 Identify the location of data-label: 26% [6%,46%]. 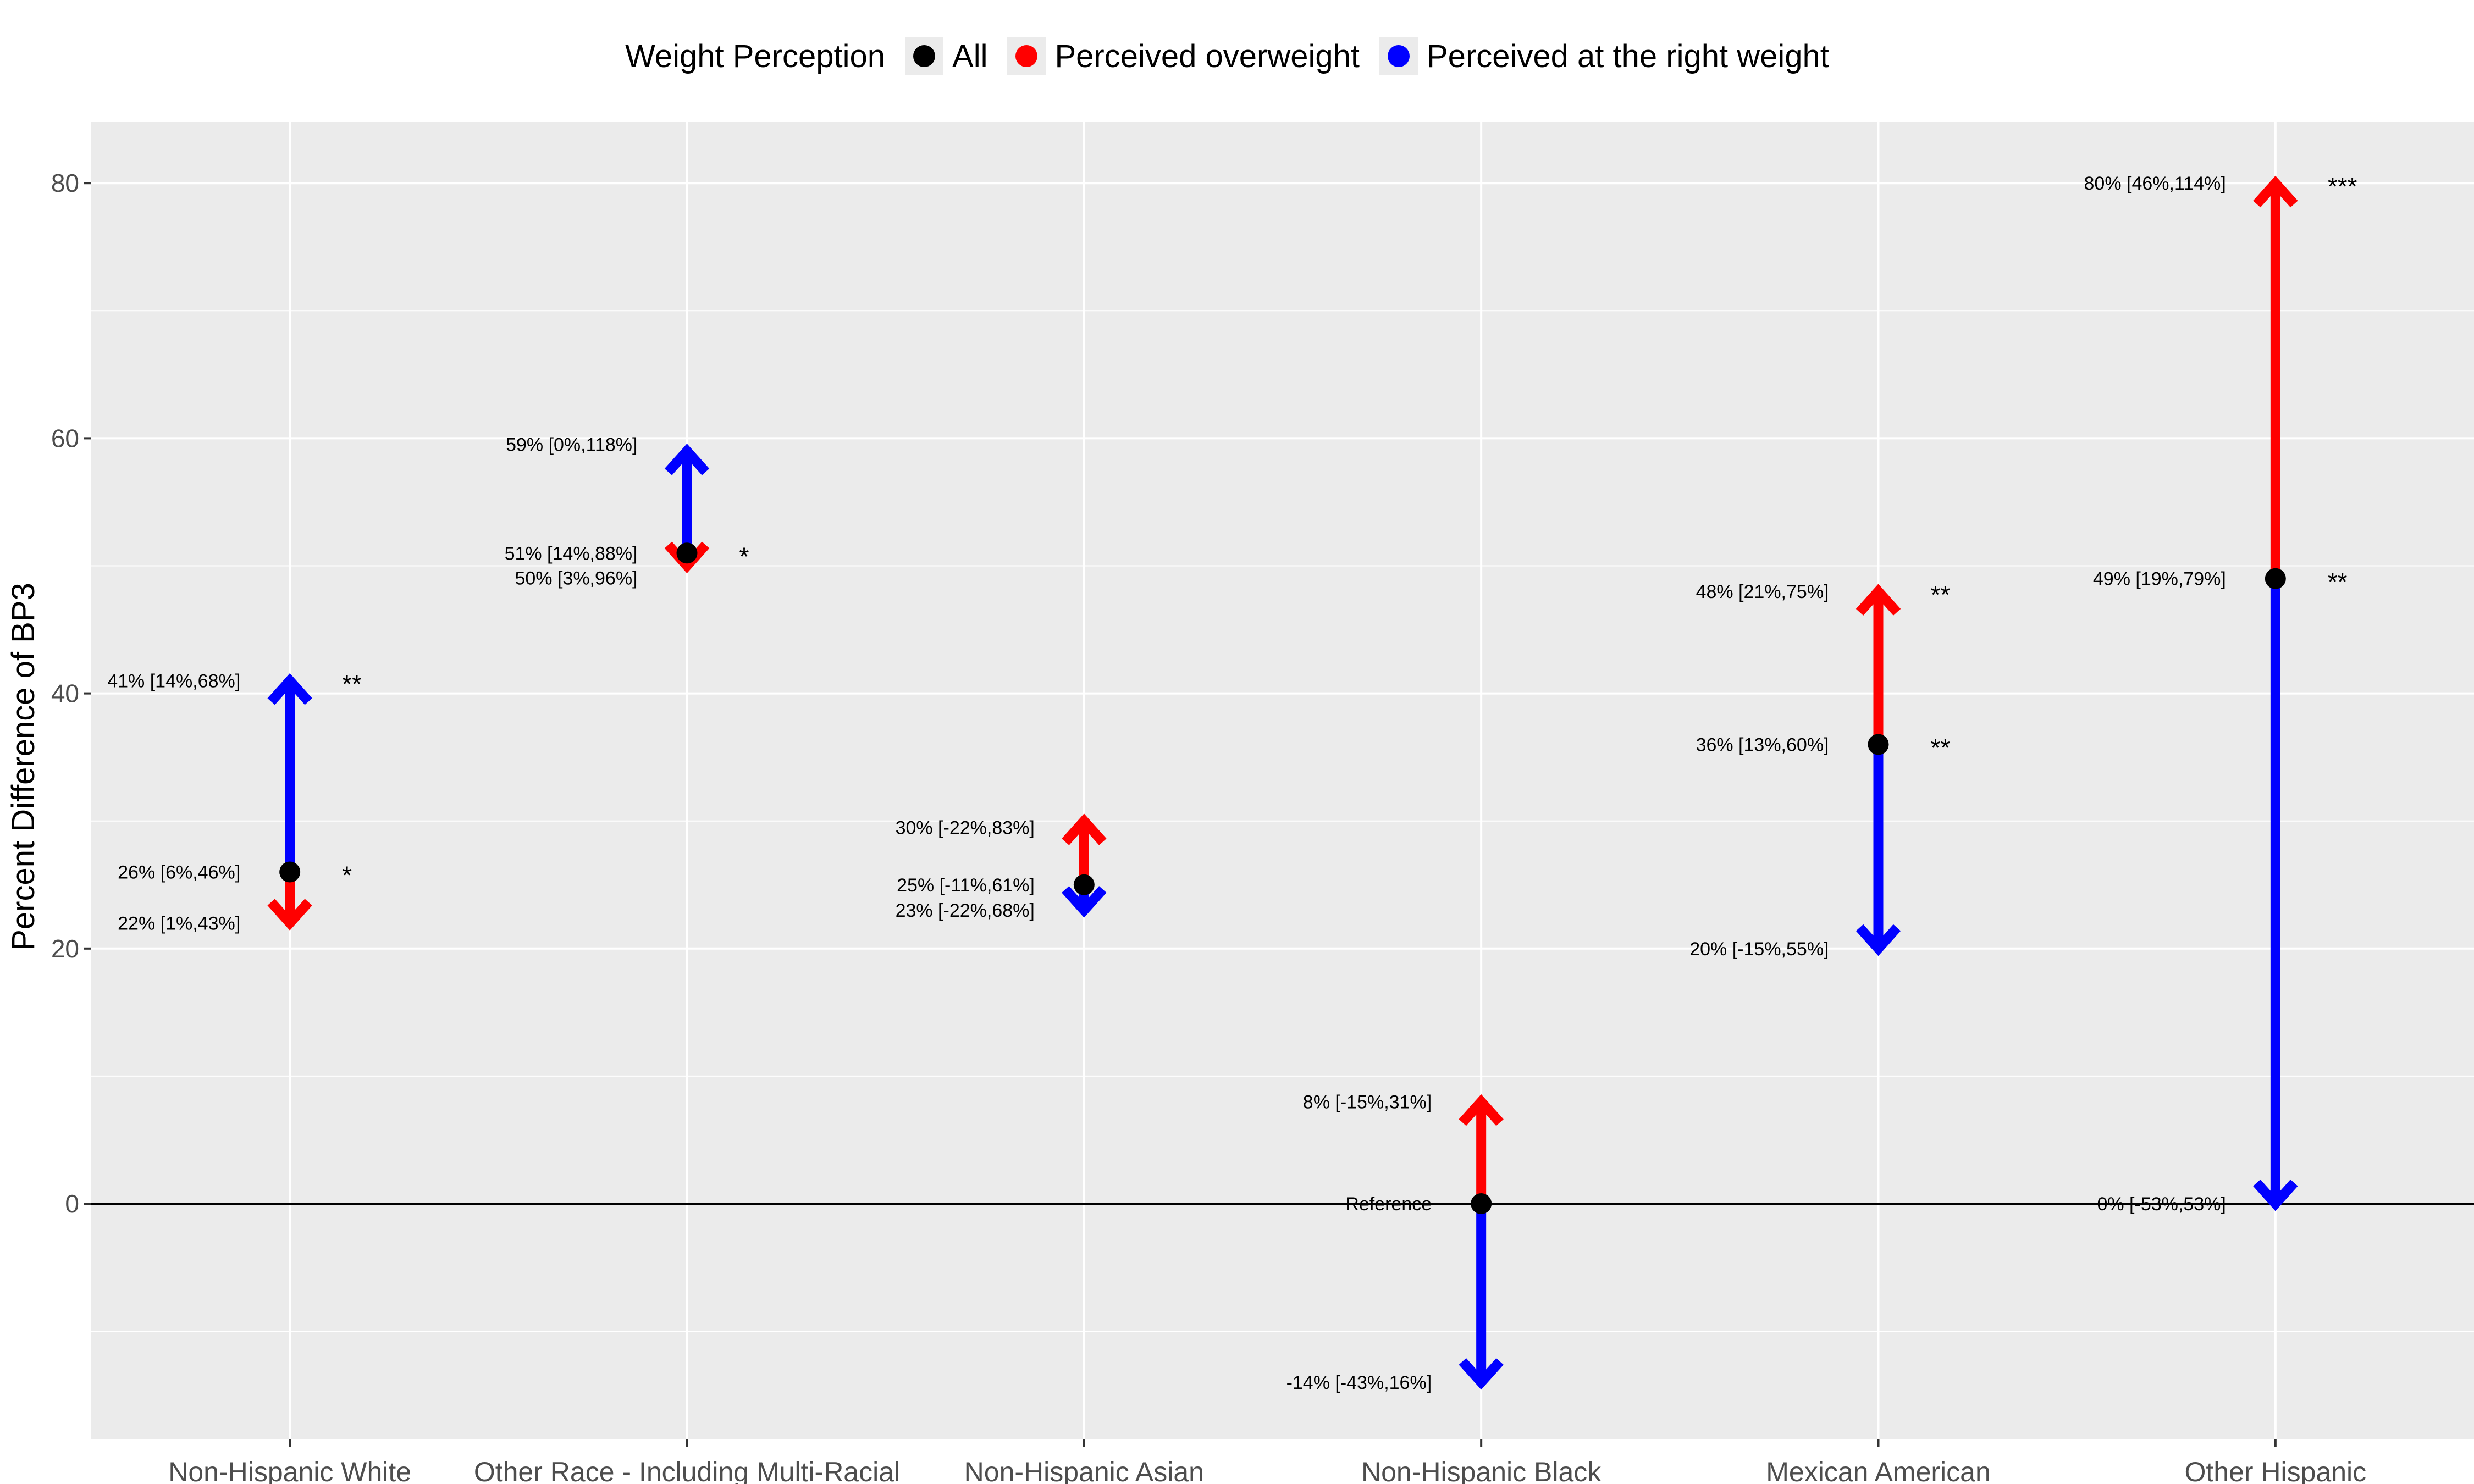
(179, 872).